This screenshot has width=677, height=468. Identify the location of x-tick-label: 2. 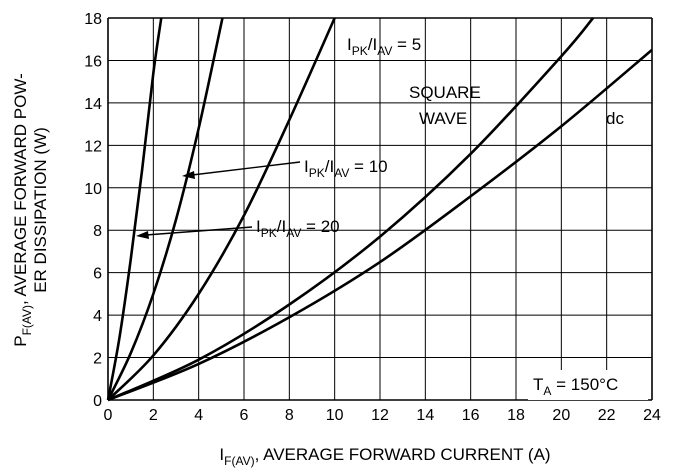
(153, 415).